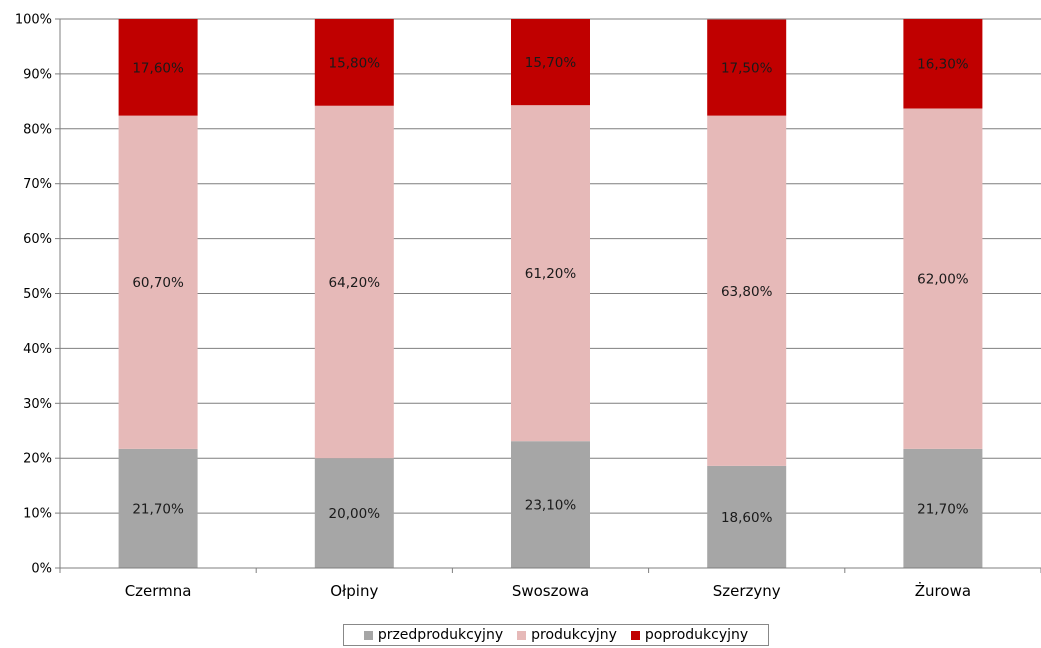 The image size is (1041, 648). I want to click on legend-item: przedprodukcyjny, so click(433, 635).